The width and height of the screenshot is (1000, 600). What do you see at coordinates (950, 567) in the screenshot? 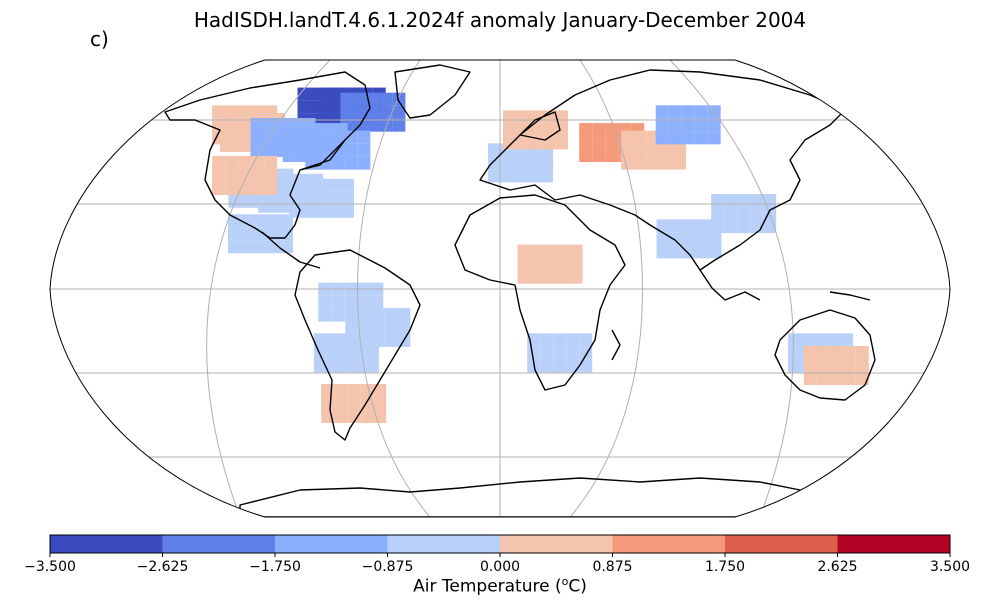
I see `colorbar-tick-label: 3.500` at bounding box center [950, 567].